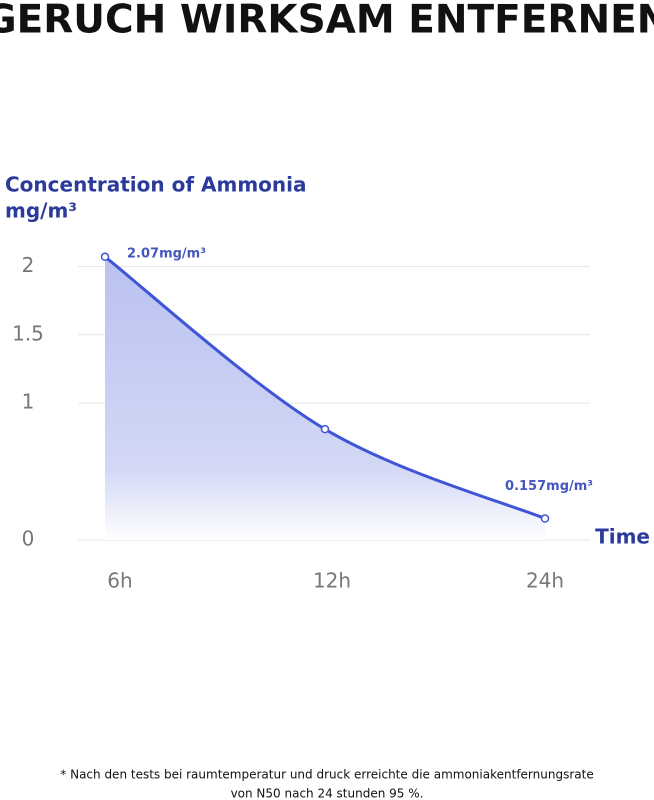  Describe the element at coordinates (28, 265) in the screenshot. I see `y-tick-label: 2` at that location.